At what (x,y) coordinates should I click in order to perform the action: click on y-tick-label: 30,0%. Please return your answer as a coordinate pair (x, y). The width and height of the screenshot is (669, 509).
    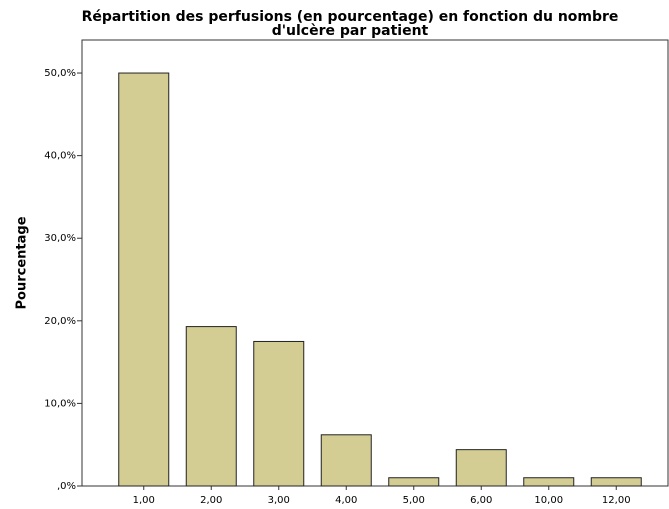
    Looking at the image, I should click on (60, 238).